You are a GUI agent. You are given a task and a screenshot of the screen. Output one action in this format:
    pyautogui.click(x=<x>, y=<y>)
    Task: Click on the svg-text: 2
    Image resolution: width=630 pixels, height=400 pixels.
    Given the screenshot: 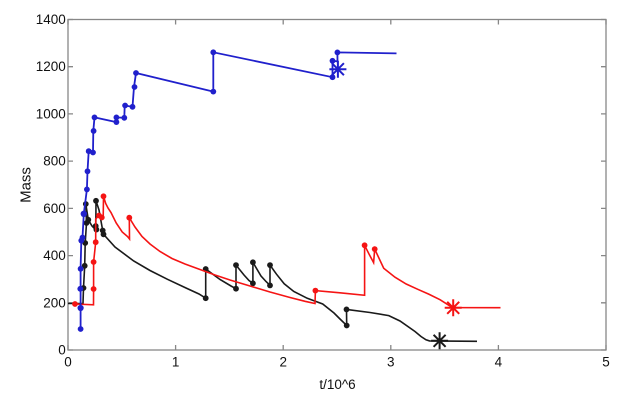 What is the action you would take?
    pyautogui.click(x=283, y=362)
    